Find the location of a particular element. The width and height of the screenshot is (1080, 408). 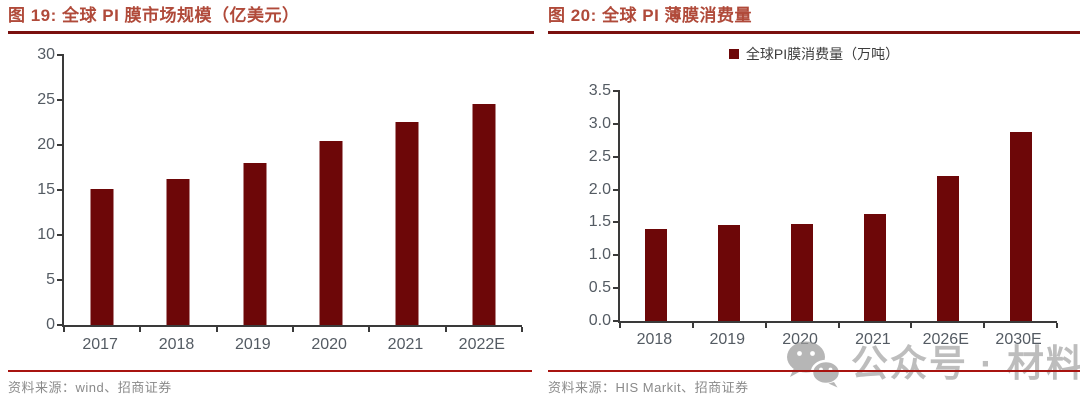

x-tick-label: 2022E is located at coordinates (481, 344).